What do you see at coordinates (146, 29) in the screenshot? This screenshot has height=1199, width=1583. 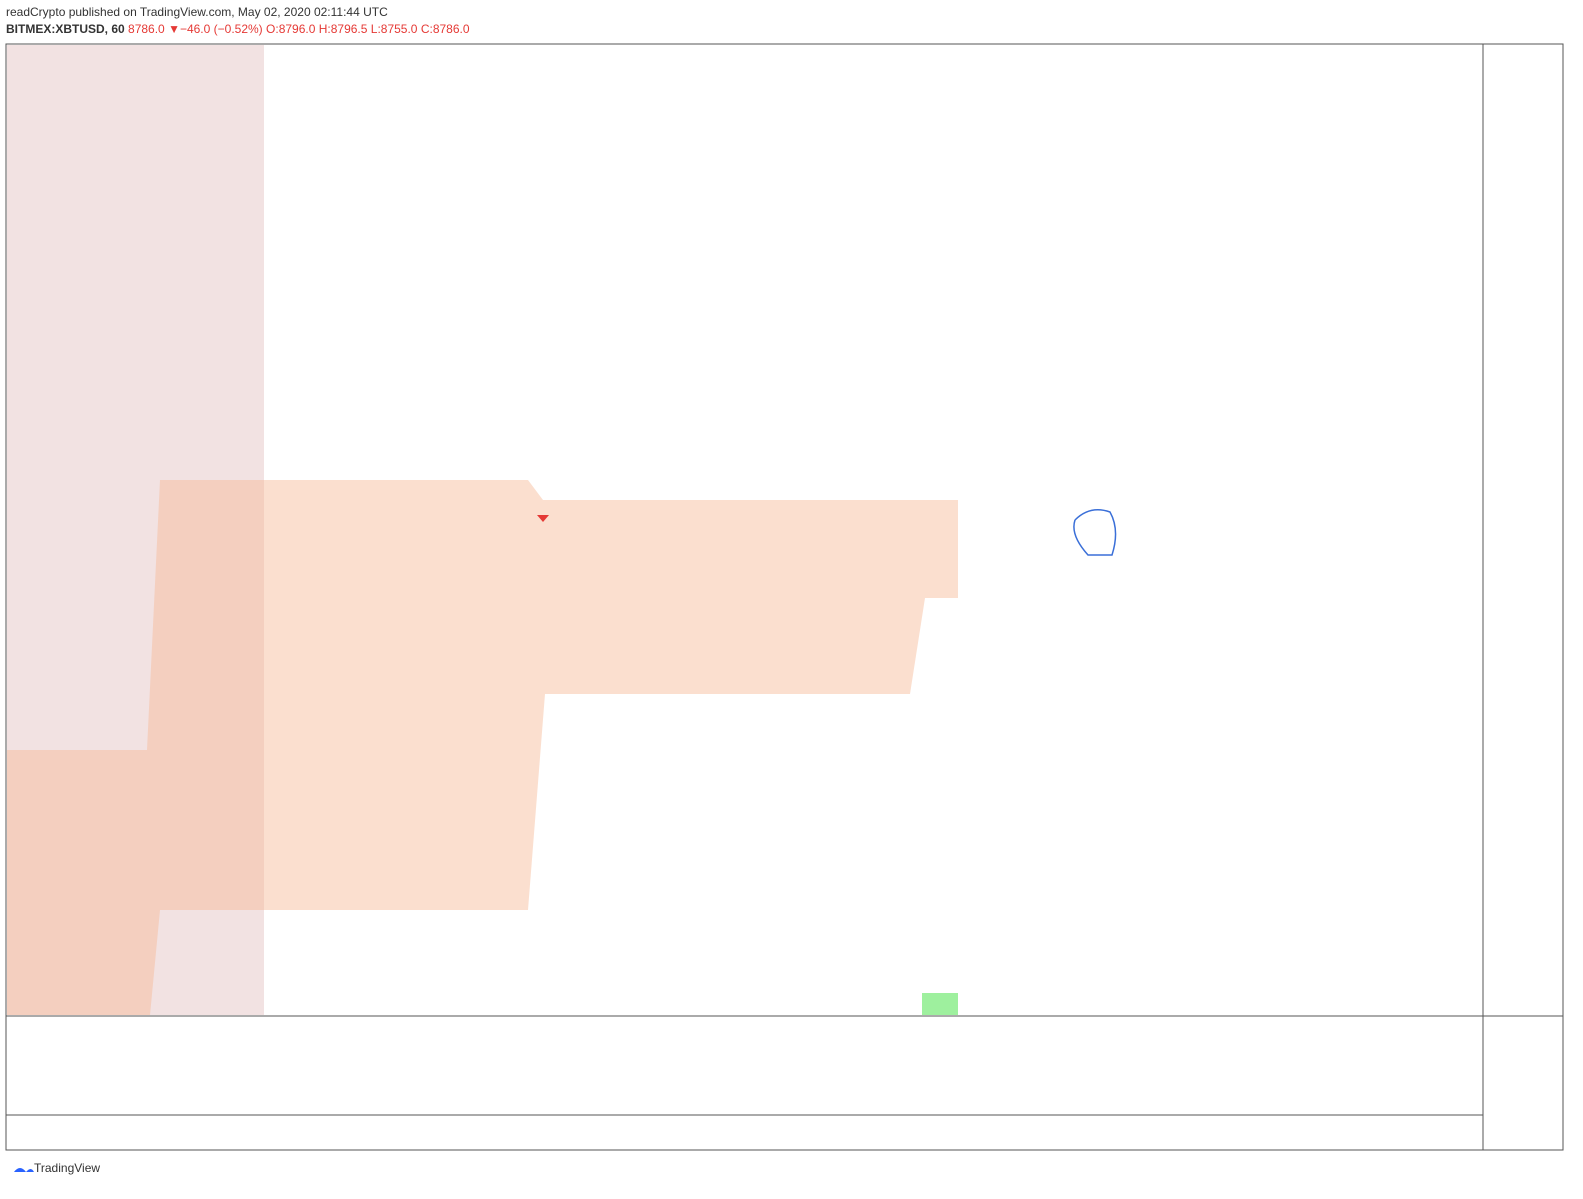 I see `last: 8786.0` at bounding box center [146, 29].